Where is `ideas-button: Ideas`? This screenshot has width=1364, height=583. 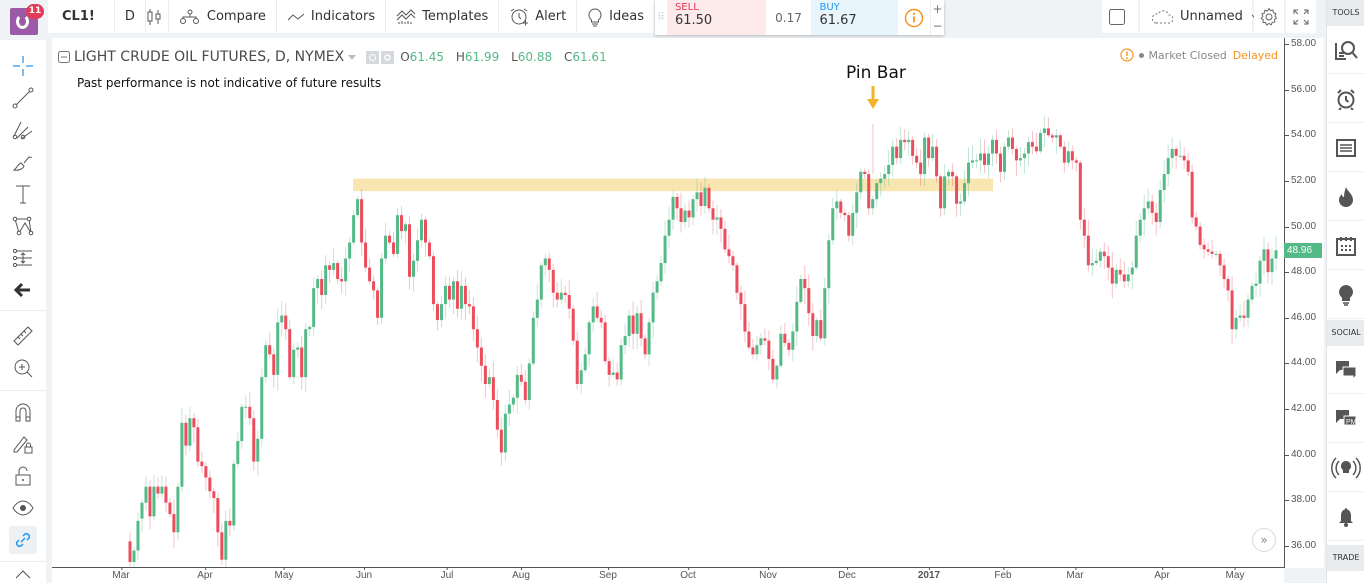 ideas-button: Ideas is located at coordinates (615, 16).